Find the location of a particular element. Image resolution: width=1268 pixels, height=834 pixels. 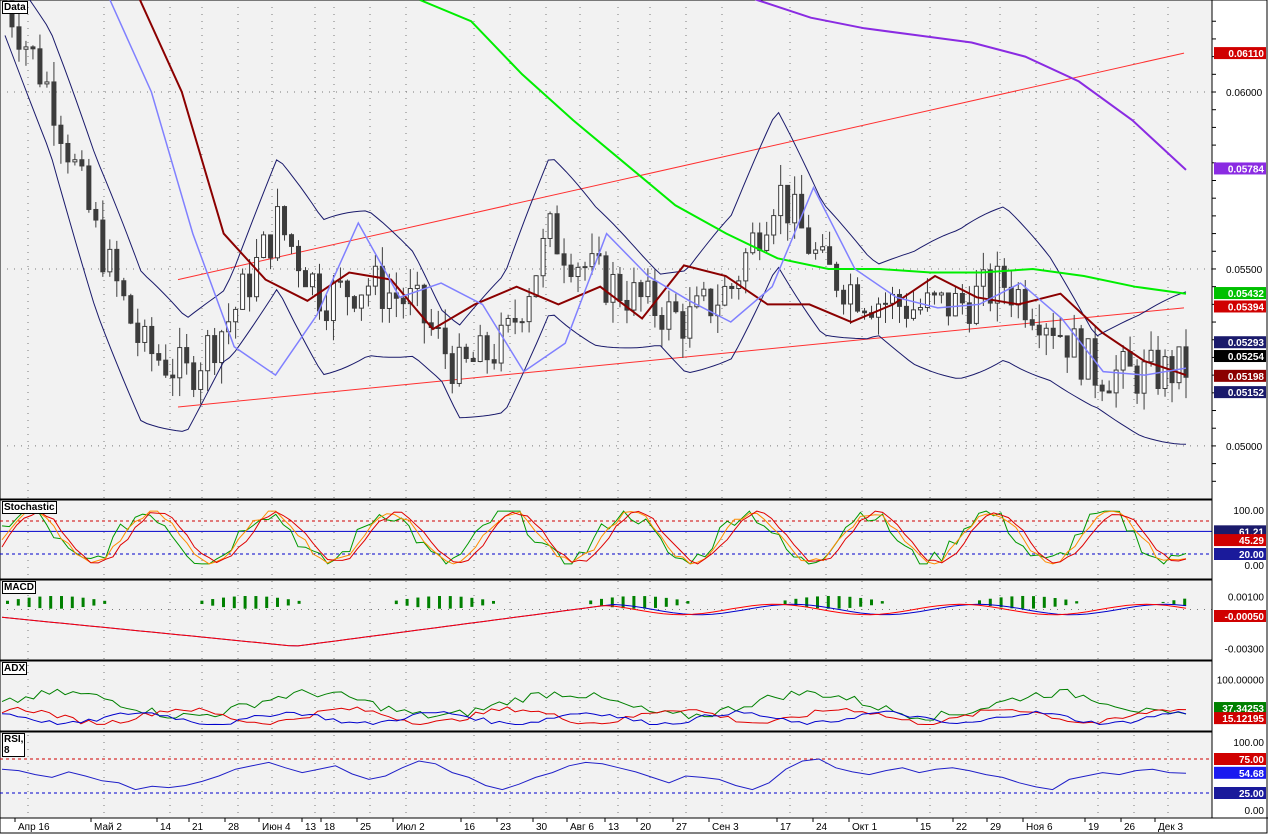

x-tick-label: 20 is located at coordinates (646, 827).